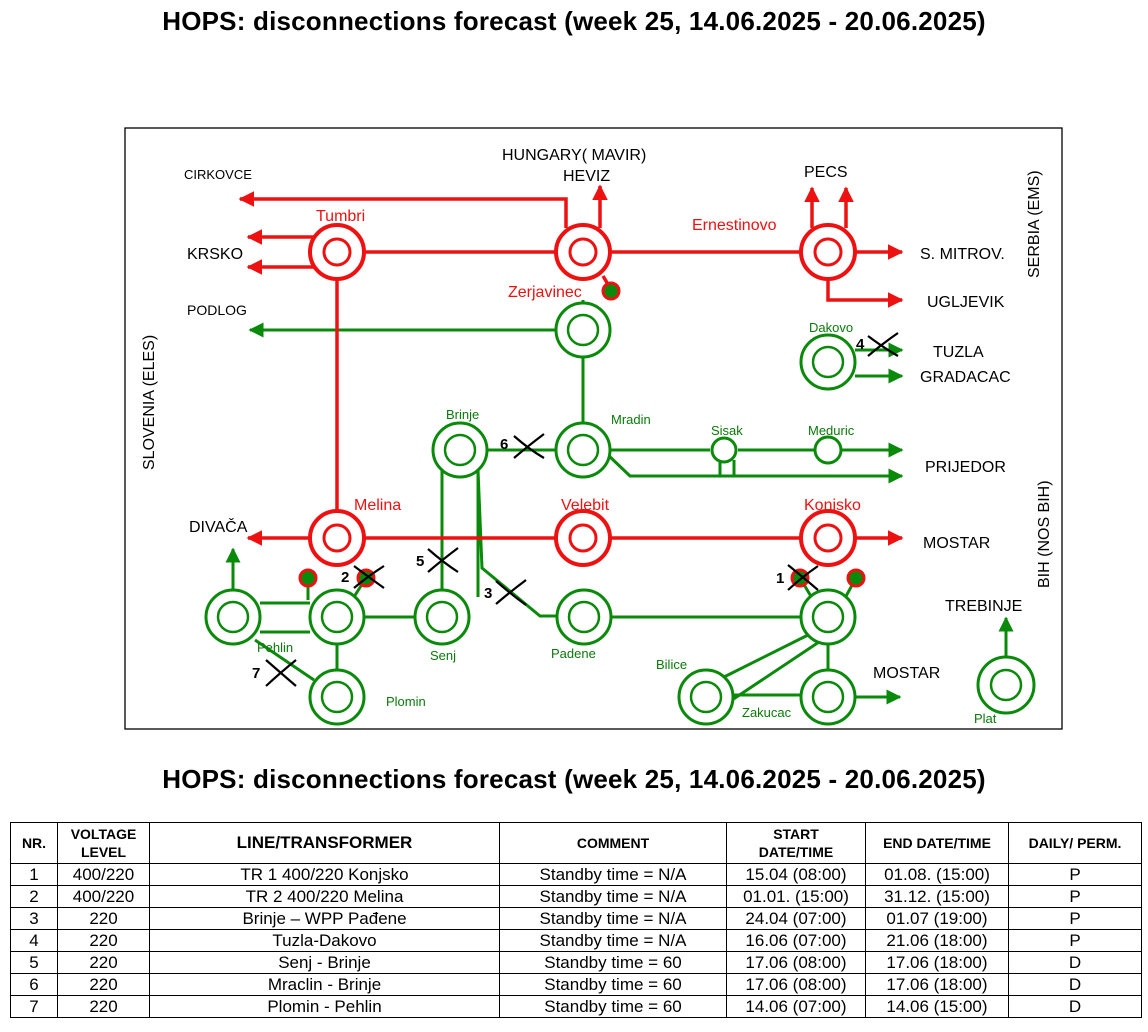  What do you see at coordinates (1075, 843) in the screenshot?
I see `header-daily: DAILY/ PERM.` at bounding box center [1075, 843].